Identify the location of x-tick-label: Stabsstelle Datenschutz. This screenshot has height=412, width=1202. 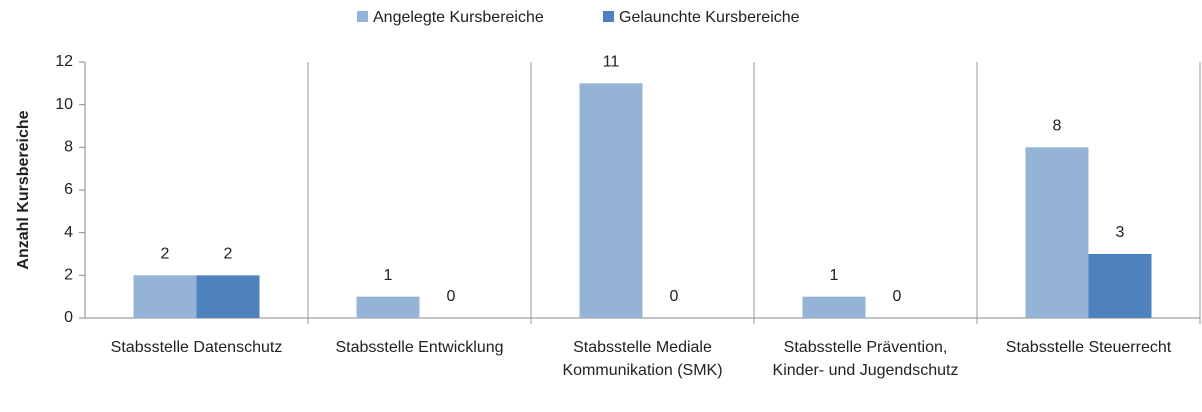
(196, 347).